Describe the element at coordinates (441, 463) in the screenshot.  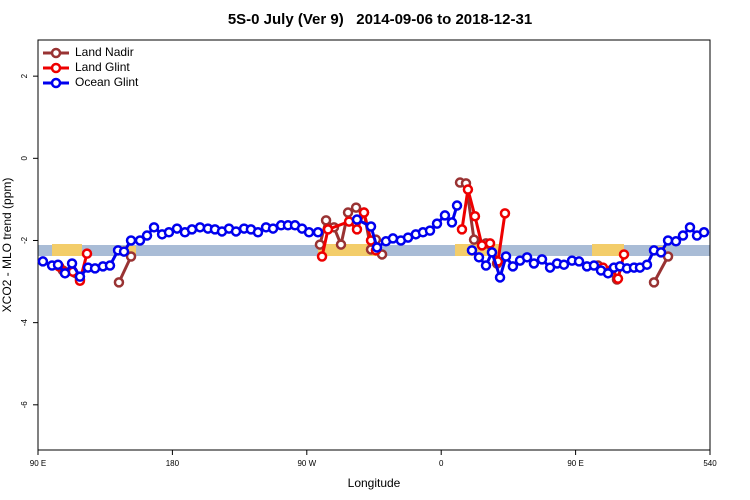
I see `x-tick-label: 0` at that location.